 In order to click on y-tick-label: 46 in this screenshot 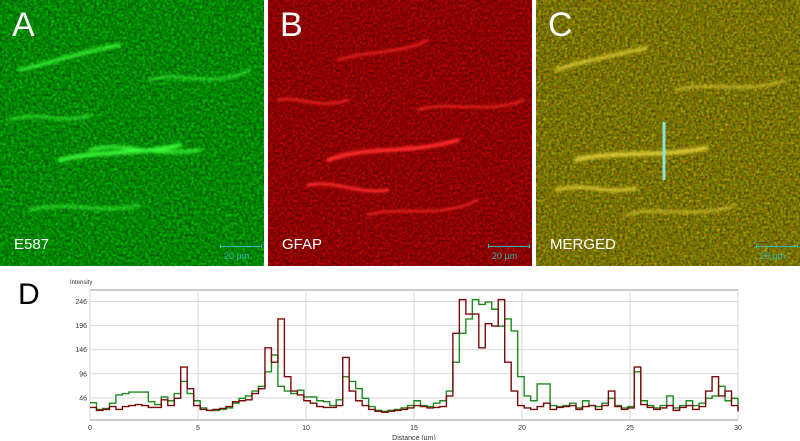, I will do `click(83, 398)`.